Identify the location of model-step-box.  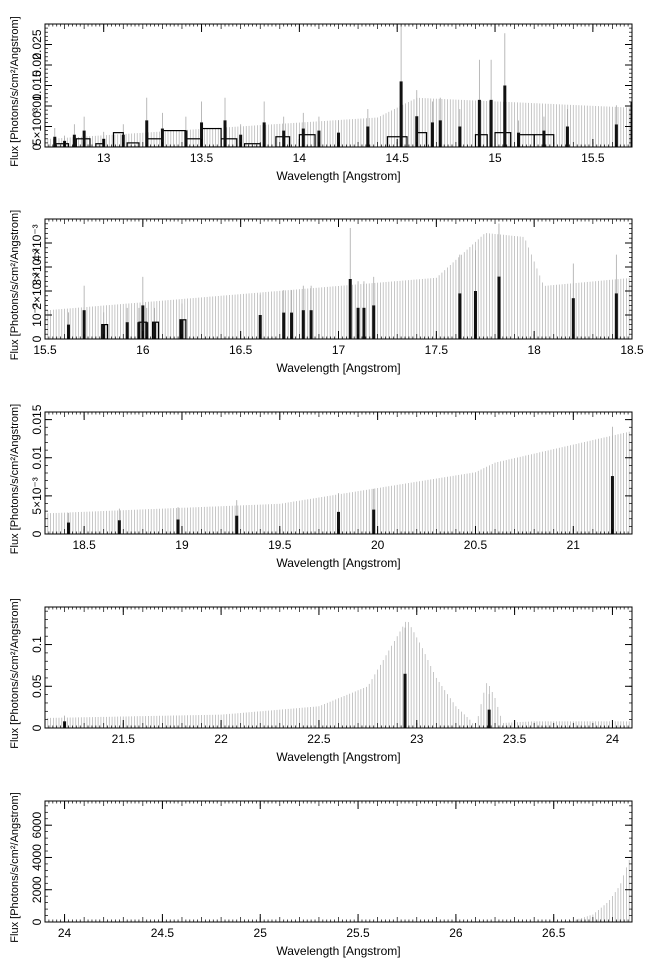
(397, 141).